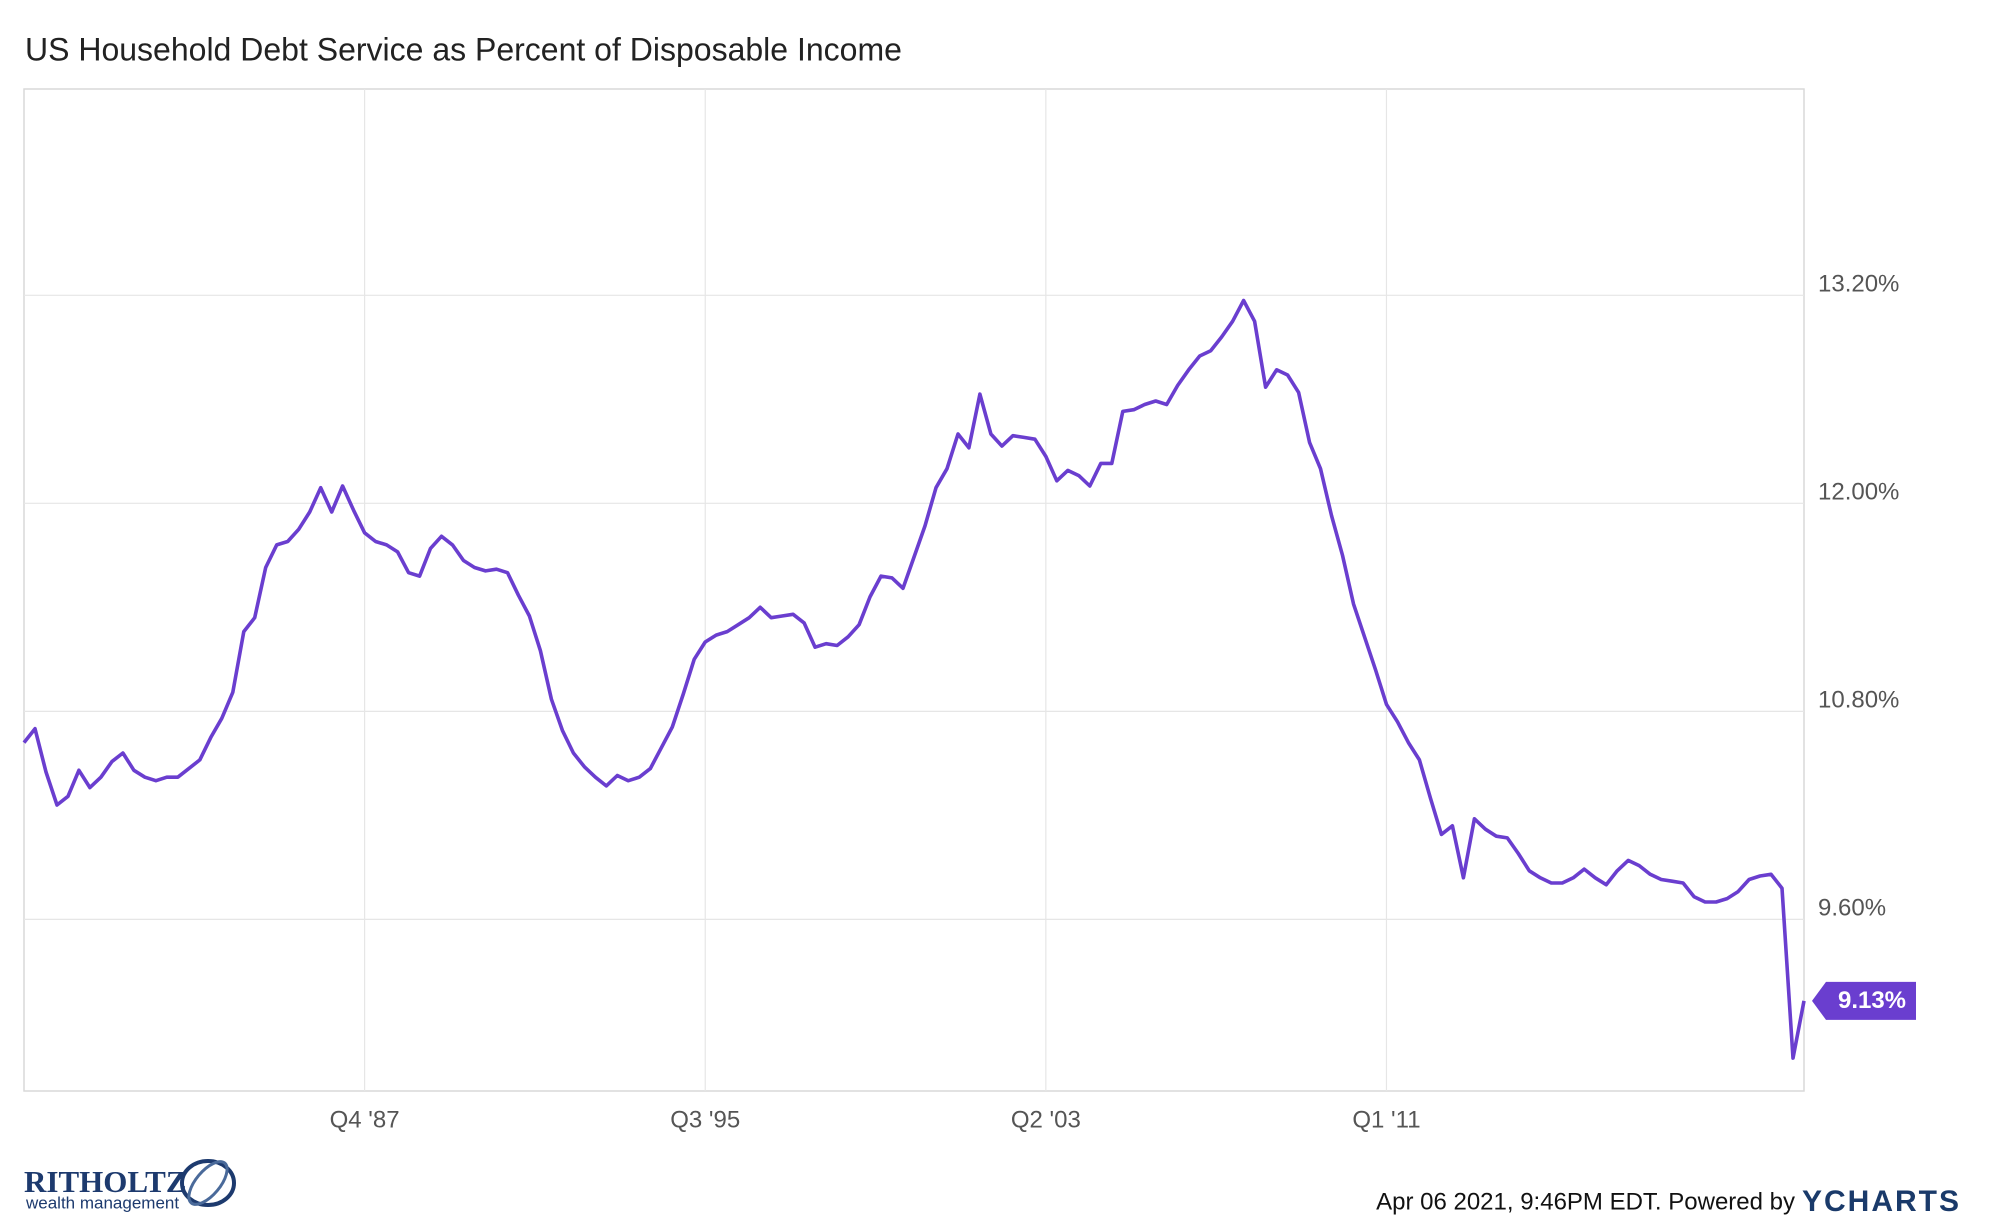  I want to click on y-tick-label: 13.20%, so click(1858, 284).